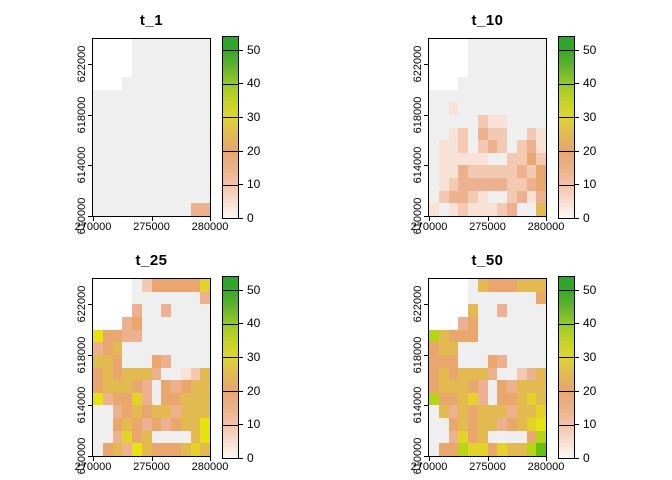 Image resolution: width=672 pixels, height=480 pixels. I want to click on legend-tick-label: 50, so click(254, 49).